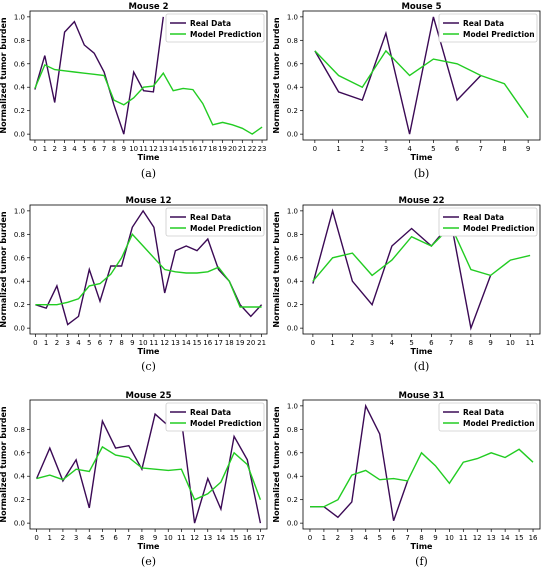 This screenshot has height=584, width=550. Describe the element at coordinates (240, 343) in the screenshot. I see `x-tick-label: 19` at that location.